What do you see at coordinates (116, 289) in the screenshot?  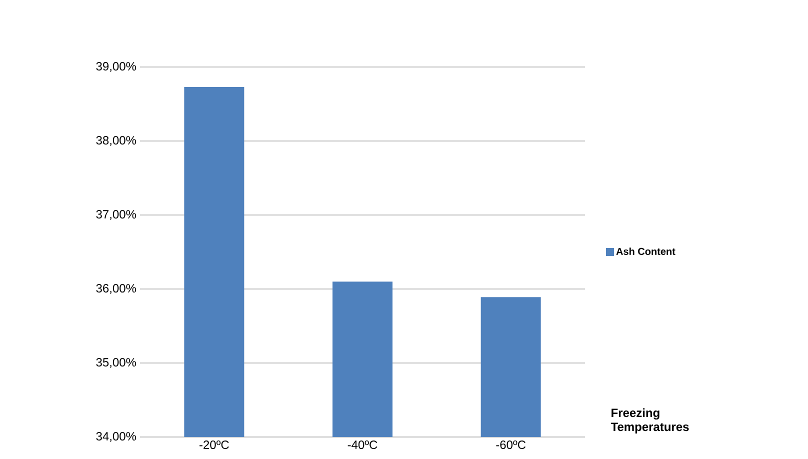 I see `y-tick-label: 36,00%` at bounding box center [116, 289].